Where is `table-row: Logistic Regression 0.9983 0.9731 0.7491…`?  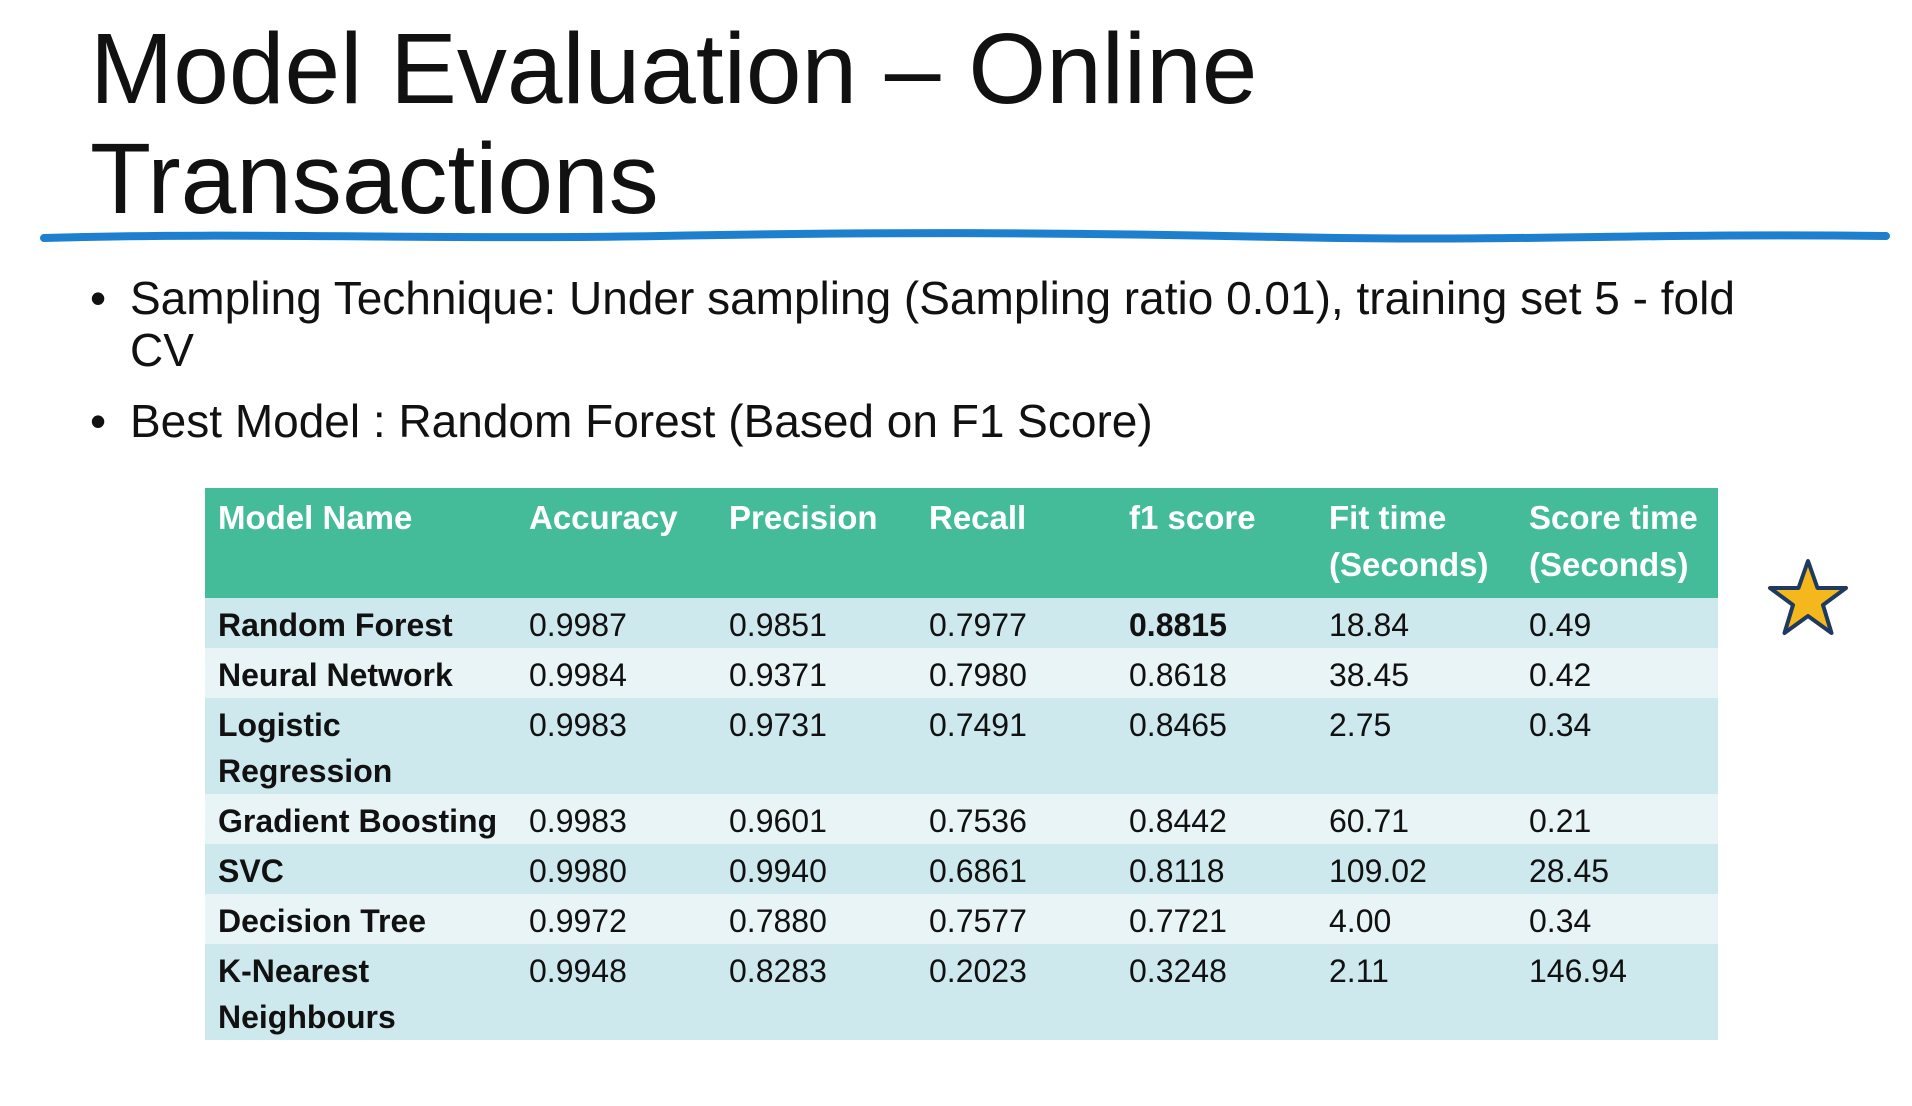 table-row: Logistic Regression 0.9983 0.9731 0.7491… is located at coordinates (961, 746).